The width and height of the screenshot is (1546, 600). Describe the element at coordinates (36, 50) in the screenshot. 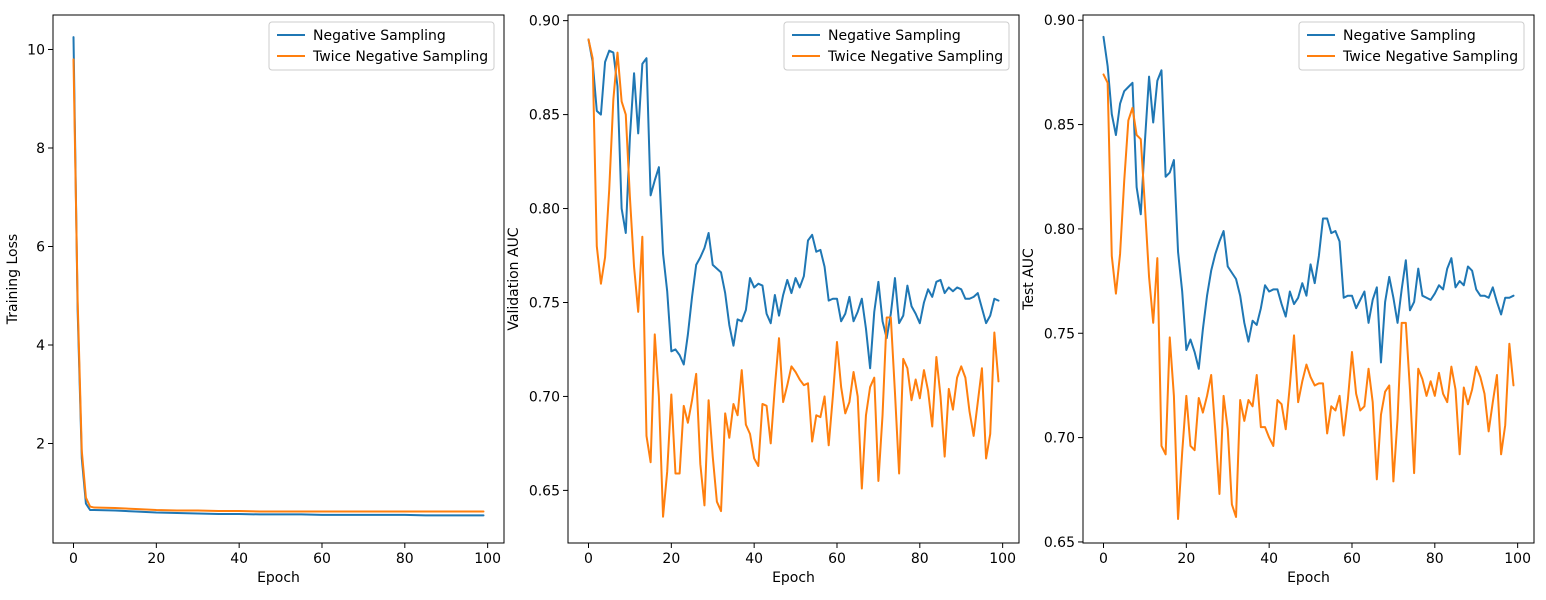

I see `y-tick-label: 10` at that location.